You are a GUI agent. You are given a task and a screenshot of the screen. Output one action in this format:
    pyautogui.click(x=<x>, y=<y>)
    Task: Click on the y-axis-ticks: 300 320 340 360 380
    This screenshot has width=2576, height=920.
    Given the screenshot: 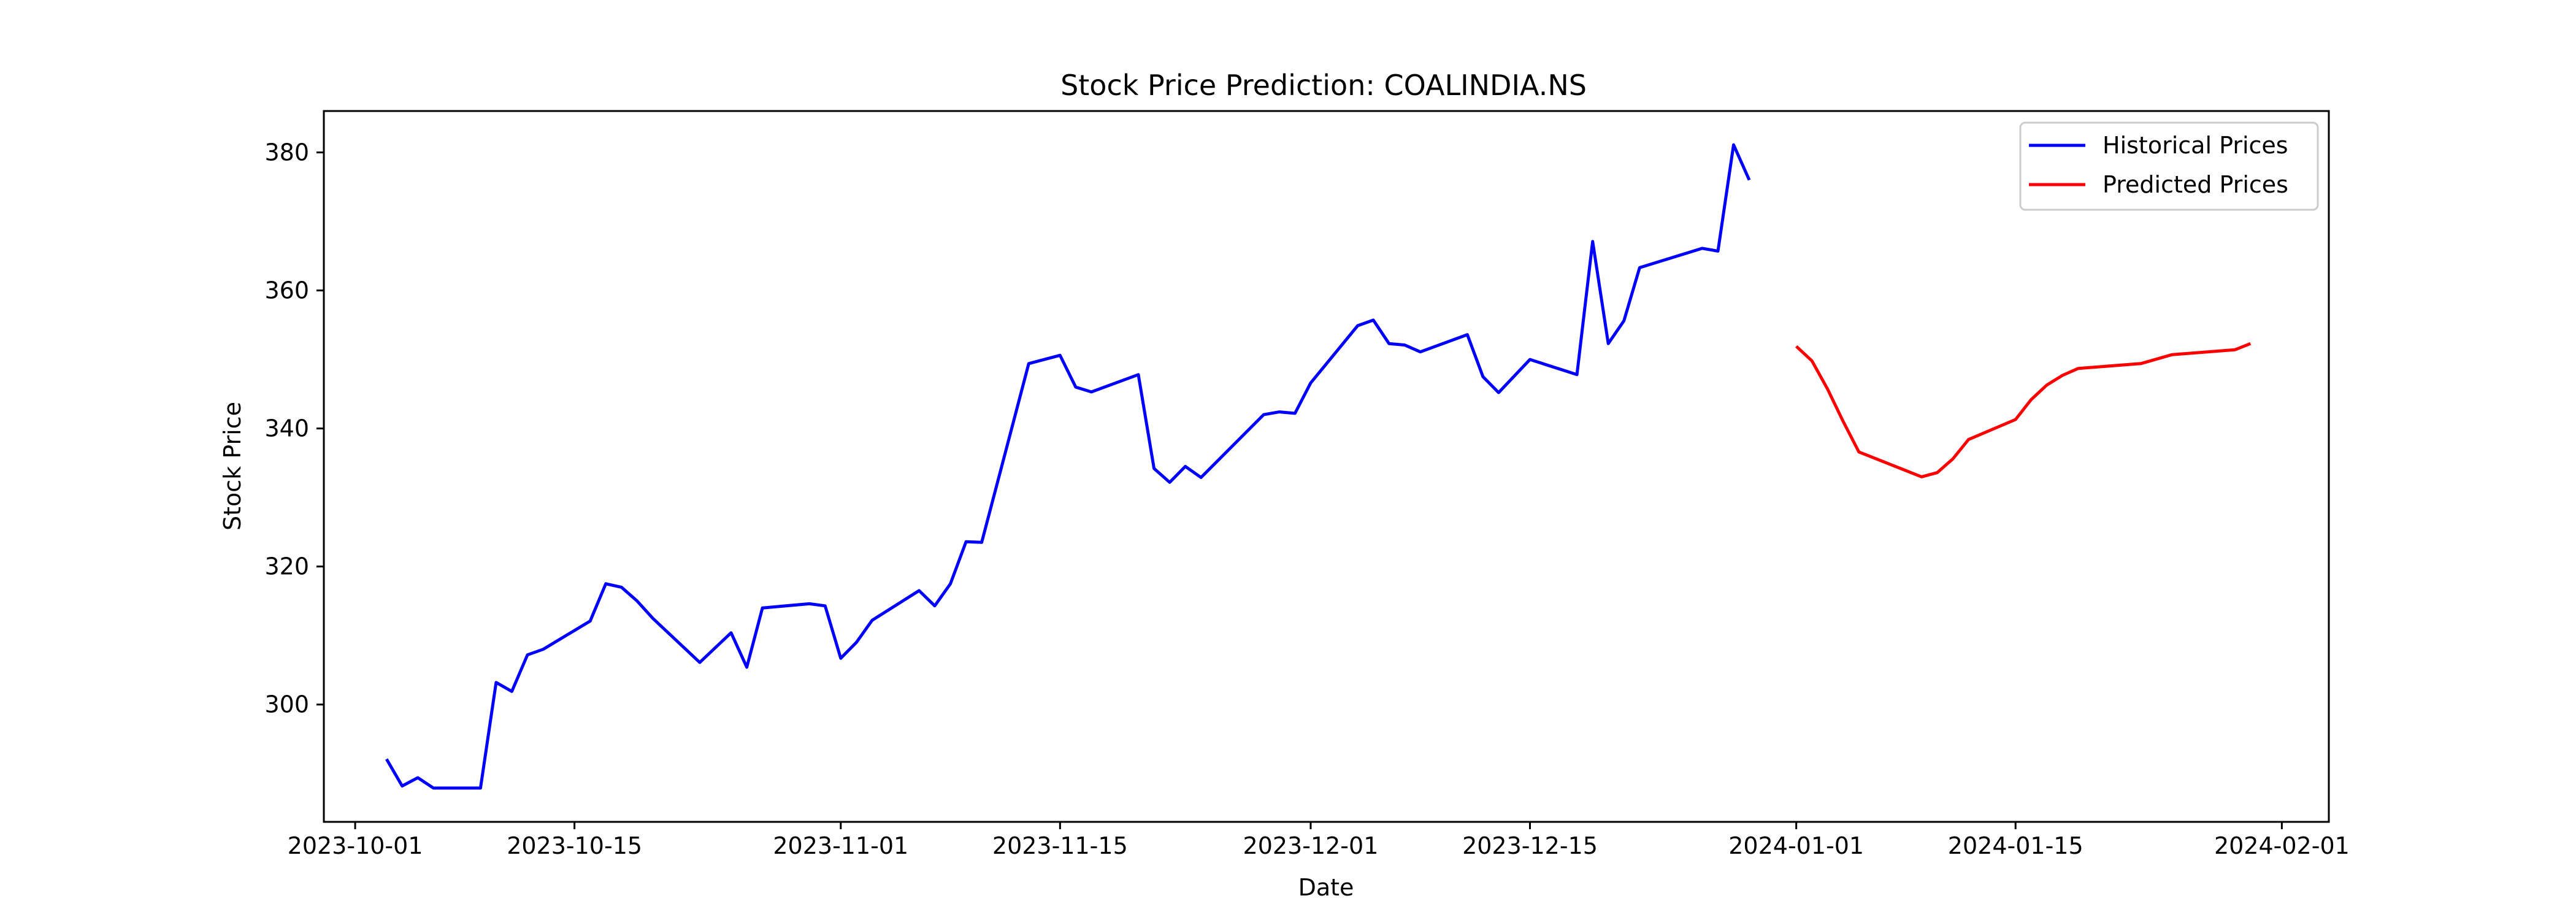 What is the action you would take?
    pyautogui.click(x=294, y=428)
    